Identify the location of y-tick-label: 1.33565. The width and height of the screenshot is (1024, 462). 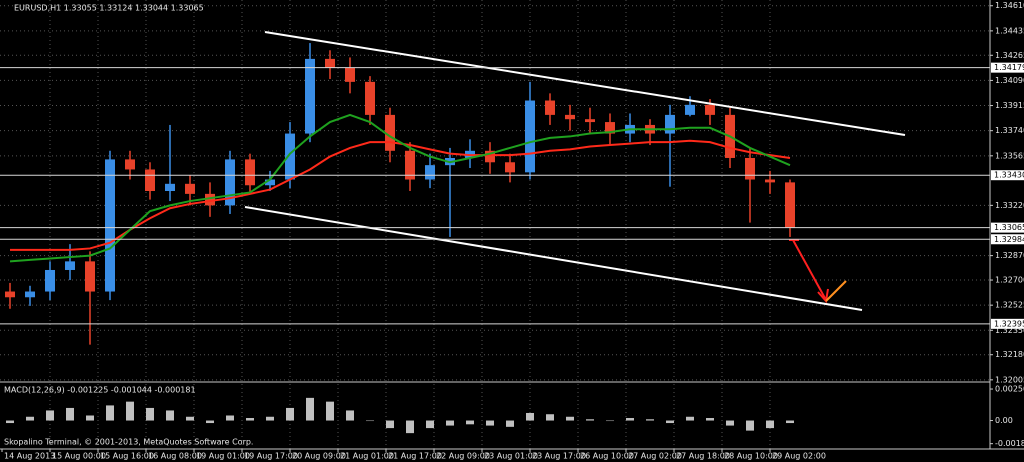
(1009, 155).